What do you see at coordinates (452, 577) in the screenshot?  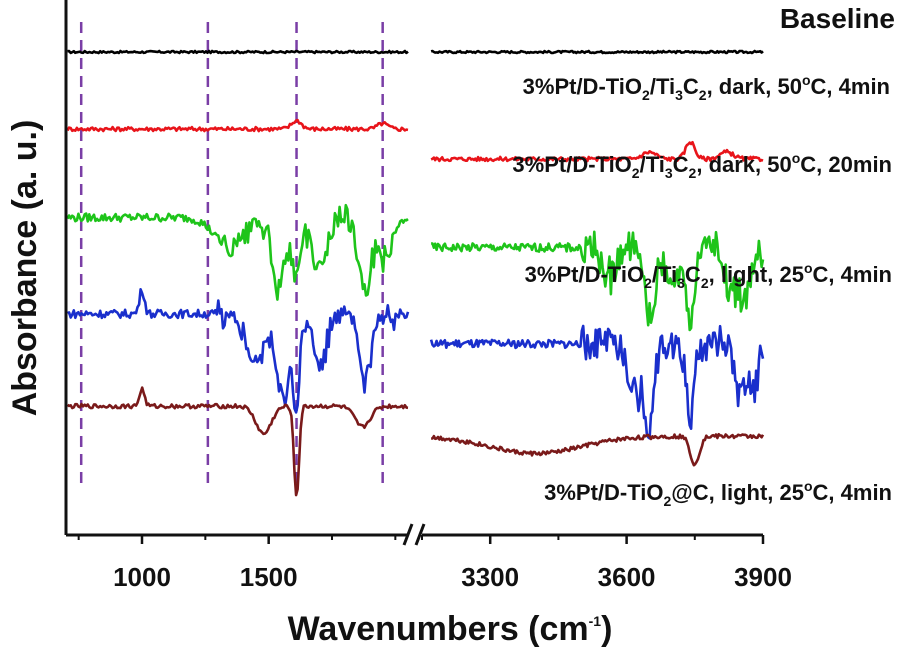 I see `x-tick-labels: 1000 1500 3300 3600 3900` at bounding box center [452, 577].